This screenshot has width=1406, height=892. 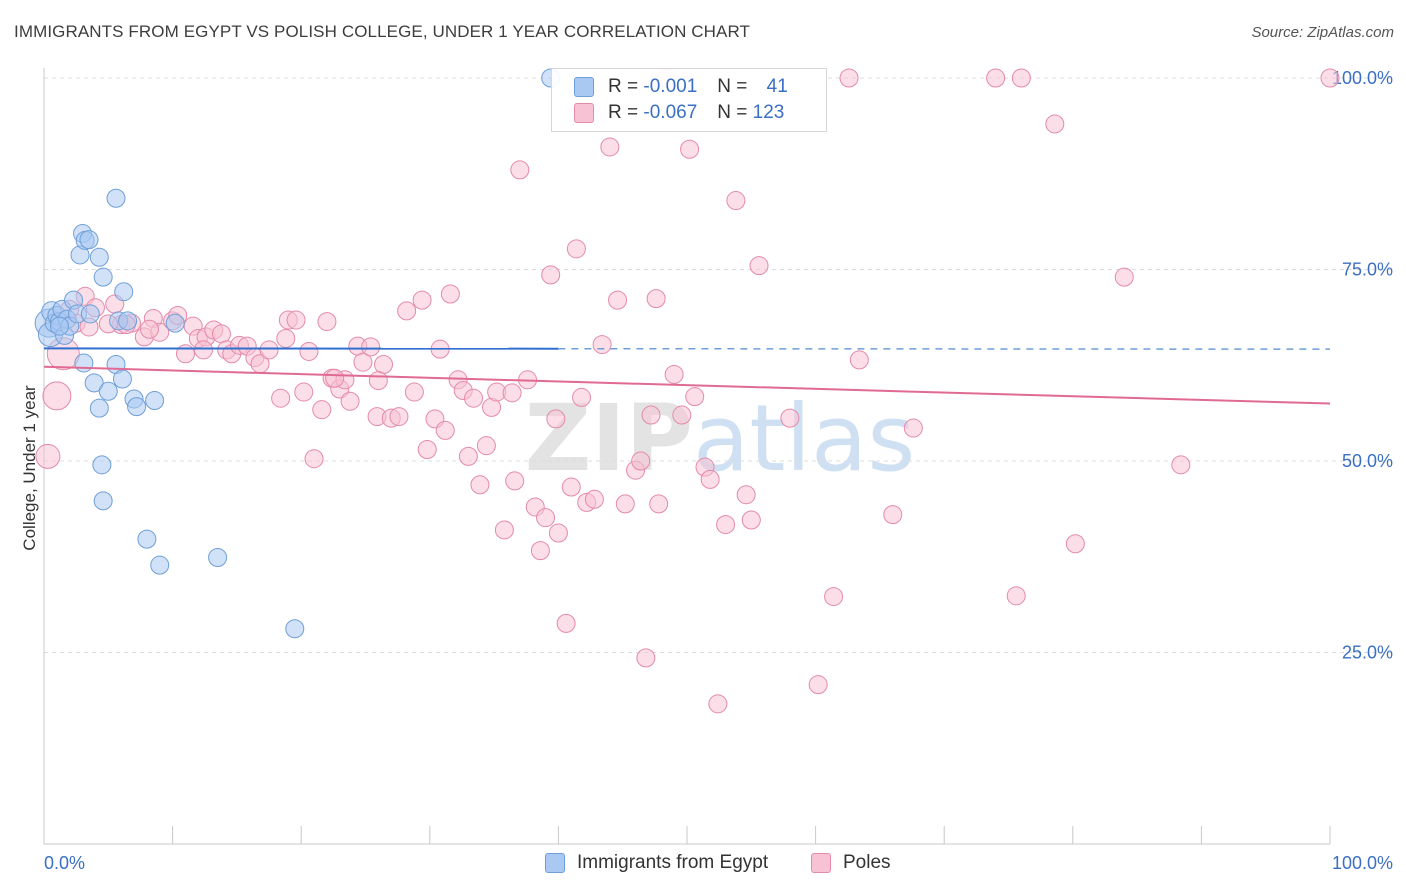 I want to click on legend-swatch-egypt, so click(x=584, y=87).